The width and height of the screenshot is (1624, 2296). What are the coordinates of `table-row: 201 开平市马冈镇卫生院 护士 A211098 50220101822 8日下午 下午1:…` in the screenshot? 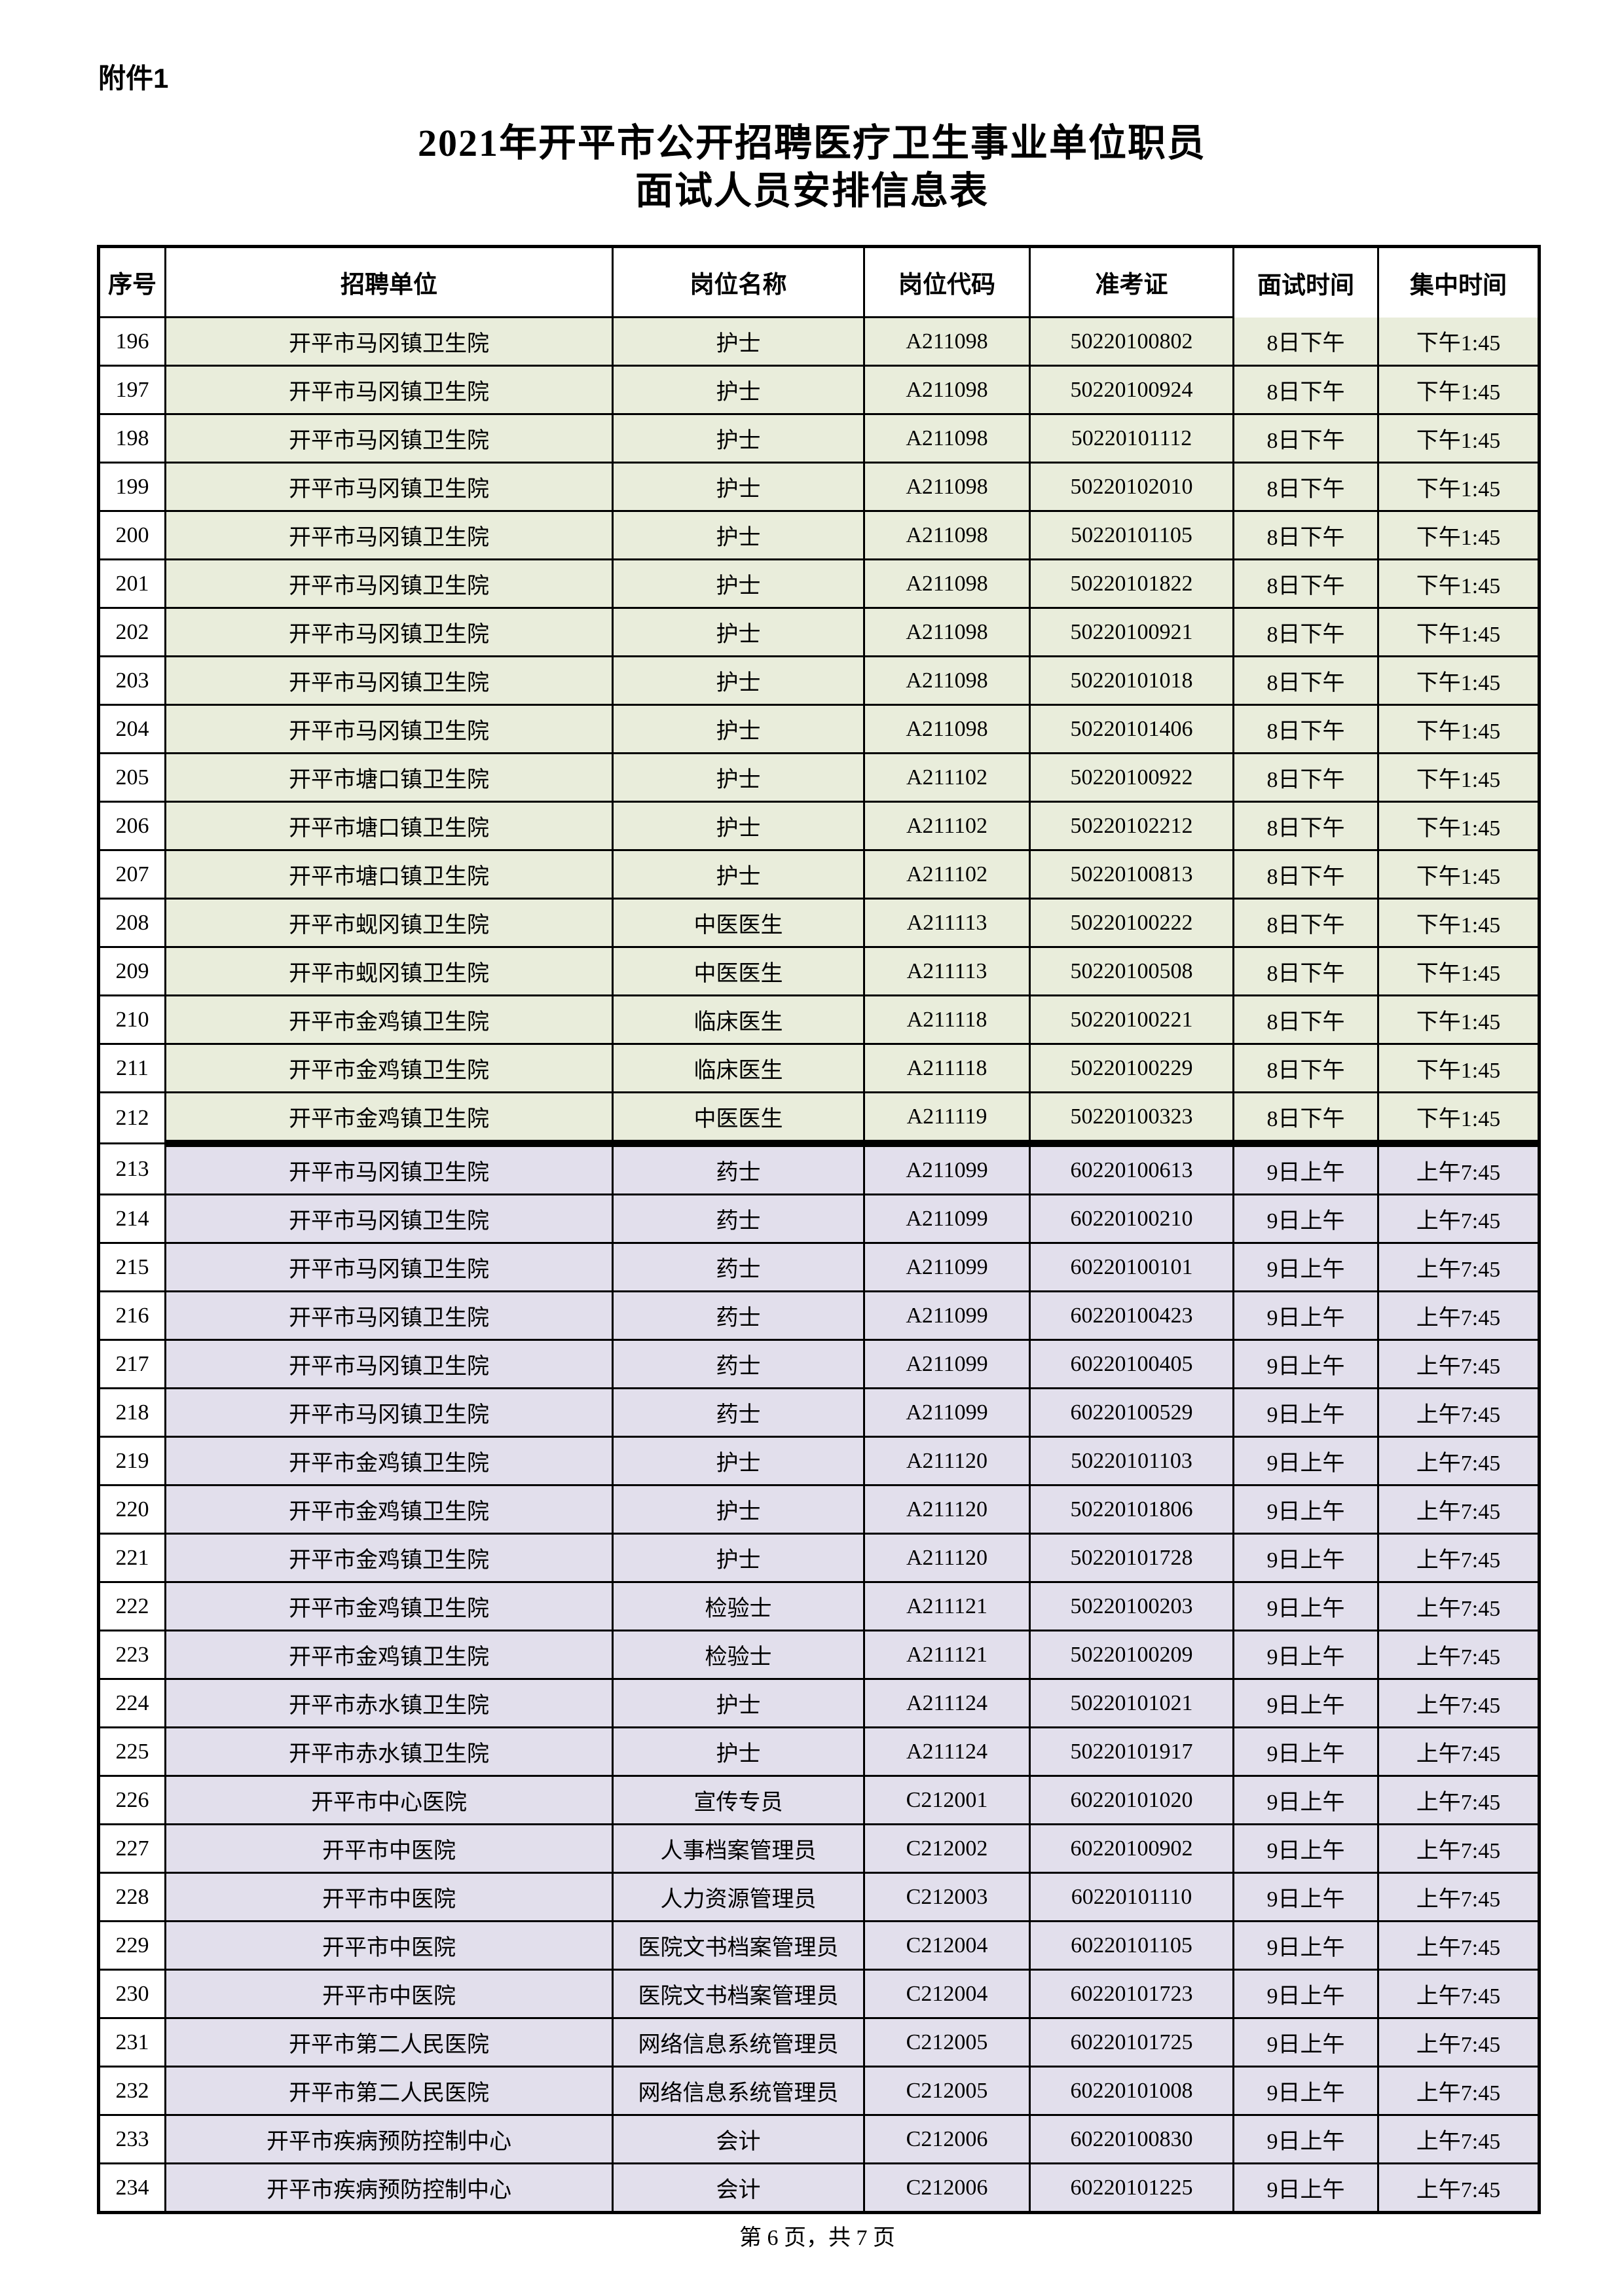 It's located at (819, 583).